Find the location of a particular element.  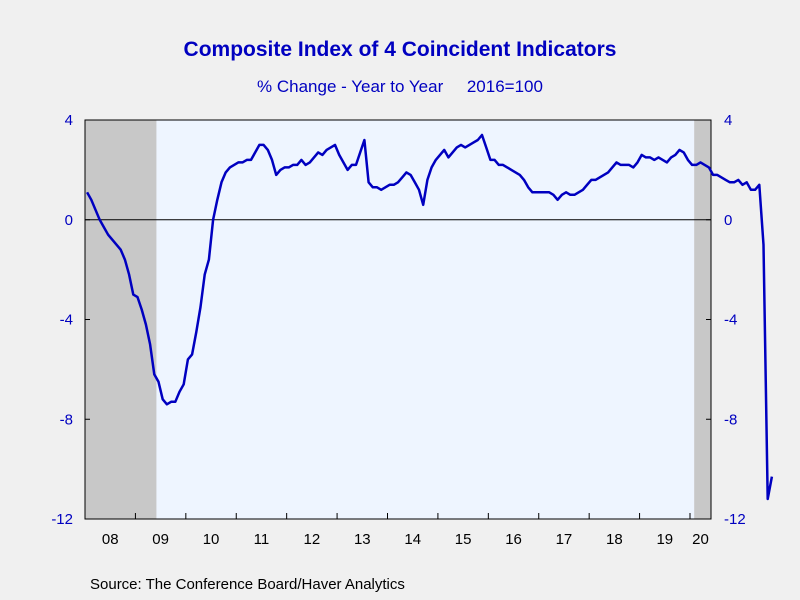

x-tick-label: 14 is located at coordinates (412, 539).